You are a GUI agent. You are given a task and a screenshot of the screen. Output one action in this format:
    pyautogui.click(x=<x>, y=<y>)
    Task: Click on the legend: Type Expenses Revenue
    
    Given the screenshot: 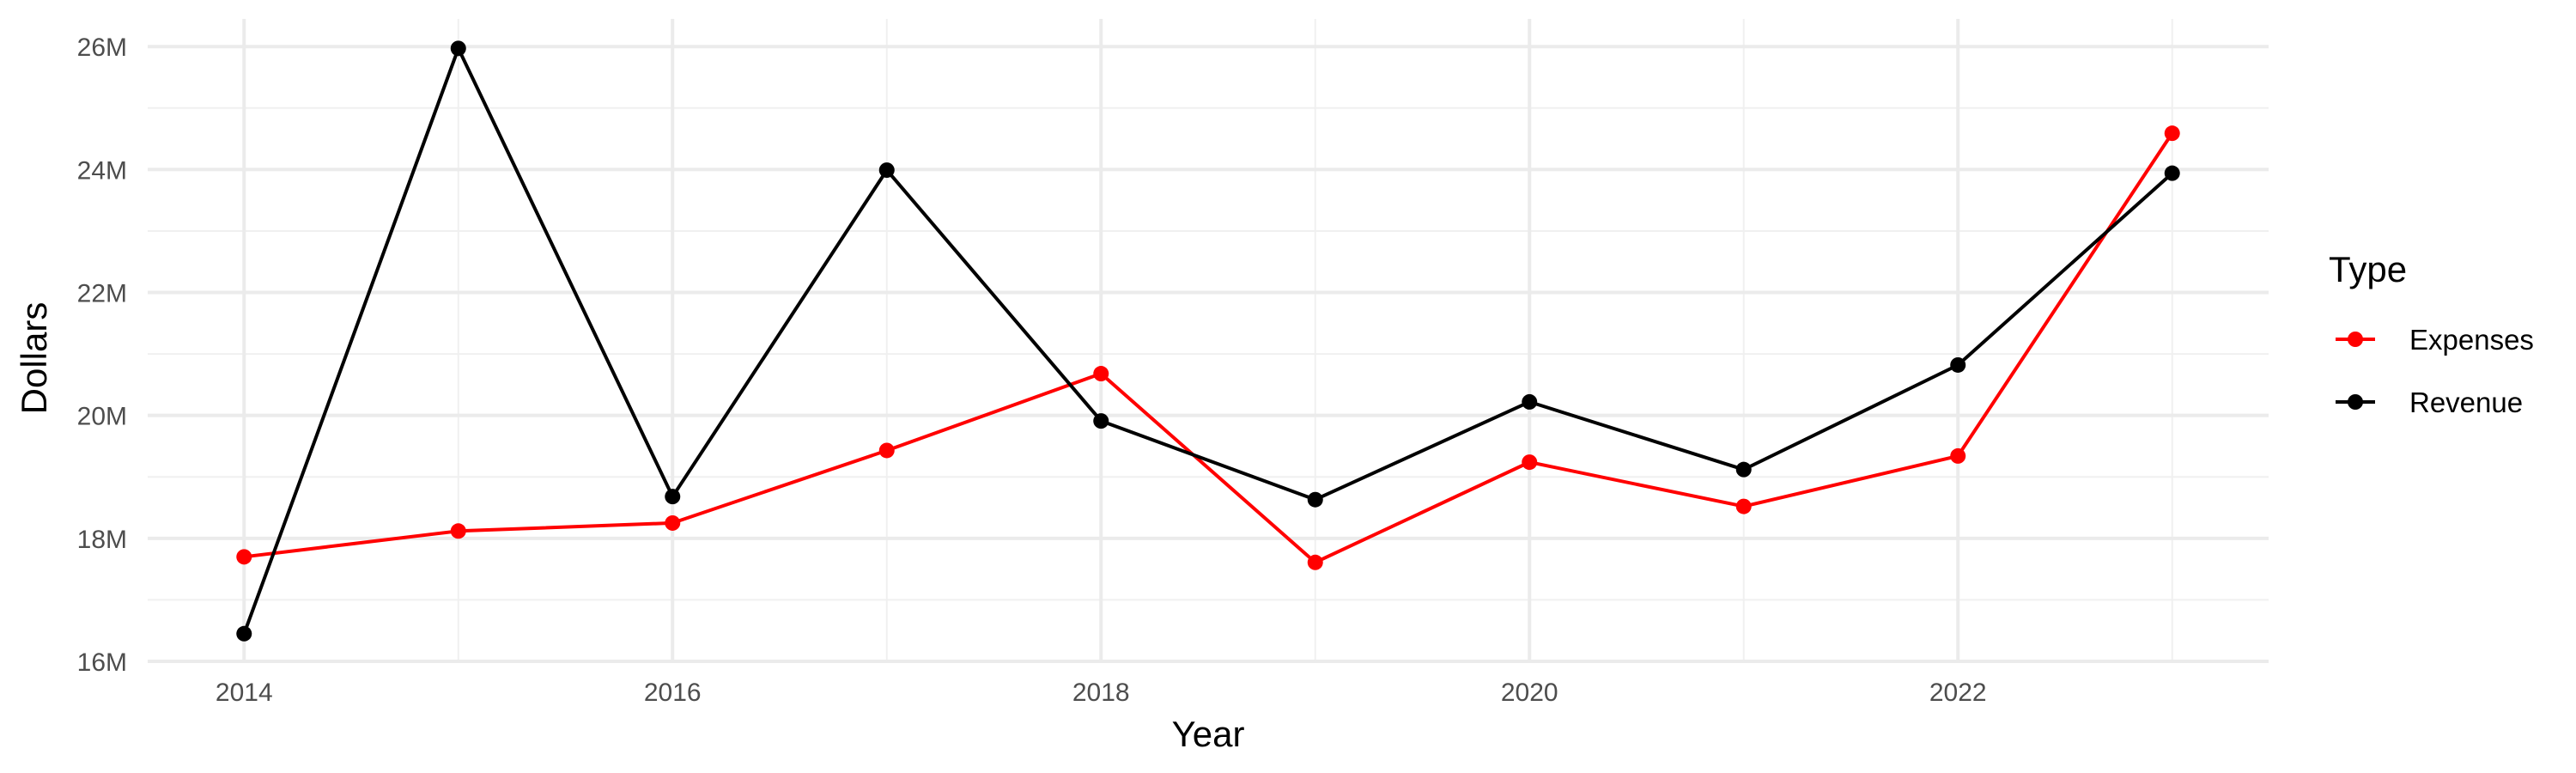 What is the action you would take?
    pyautogui.click(x=2431, y=333)
    